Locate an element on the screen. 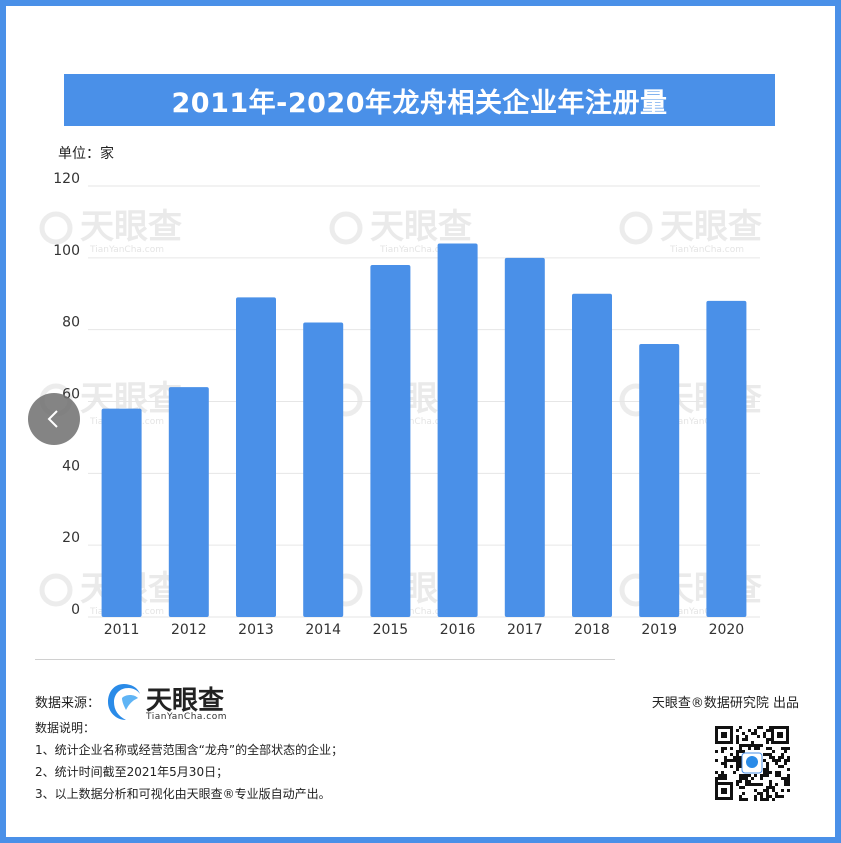 This screenshot has height=843, width=841. x-tick-label: 2011 is located at coordinates (122, 630).